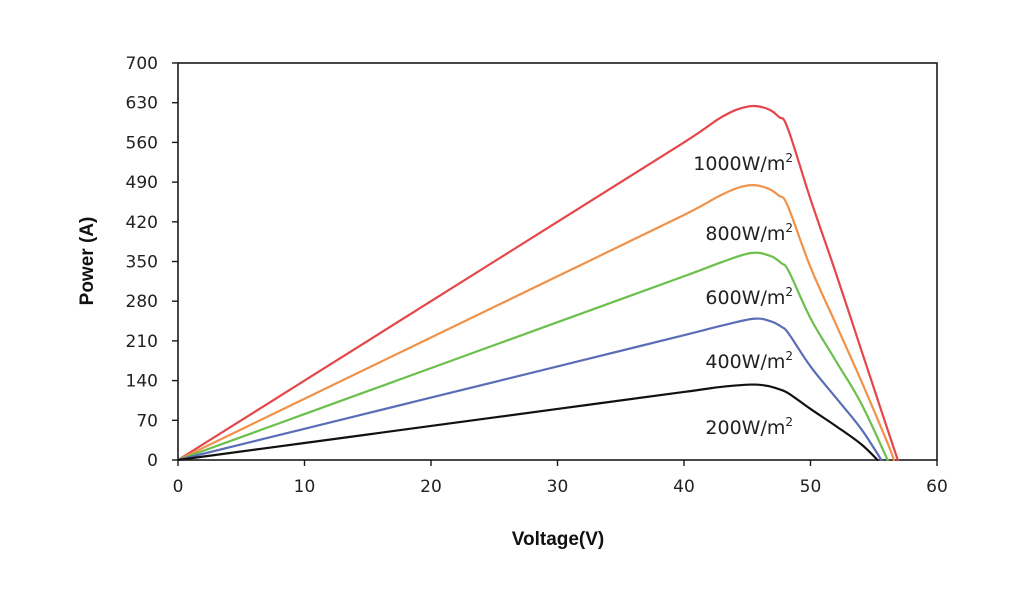 Image resolution: width=1024 pixels, height=615 pixels. I want to click on x-tick-label: 60, so click(937, 487).